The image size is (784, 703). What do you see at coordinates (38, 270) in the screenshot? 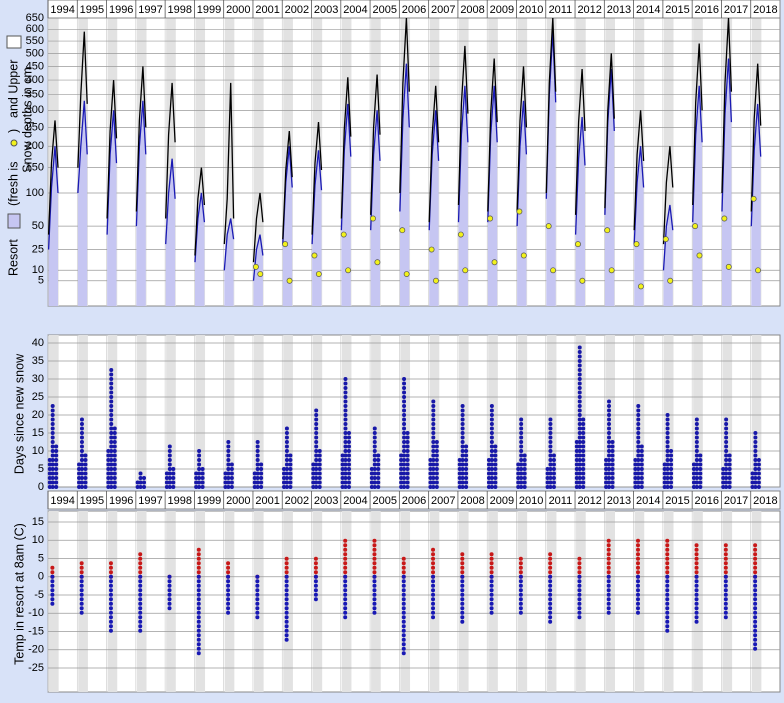
I see `y-tick-label: 10` at bounding box center [38, 270].